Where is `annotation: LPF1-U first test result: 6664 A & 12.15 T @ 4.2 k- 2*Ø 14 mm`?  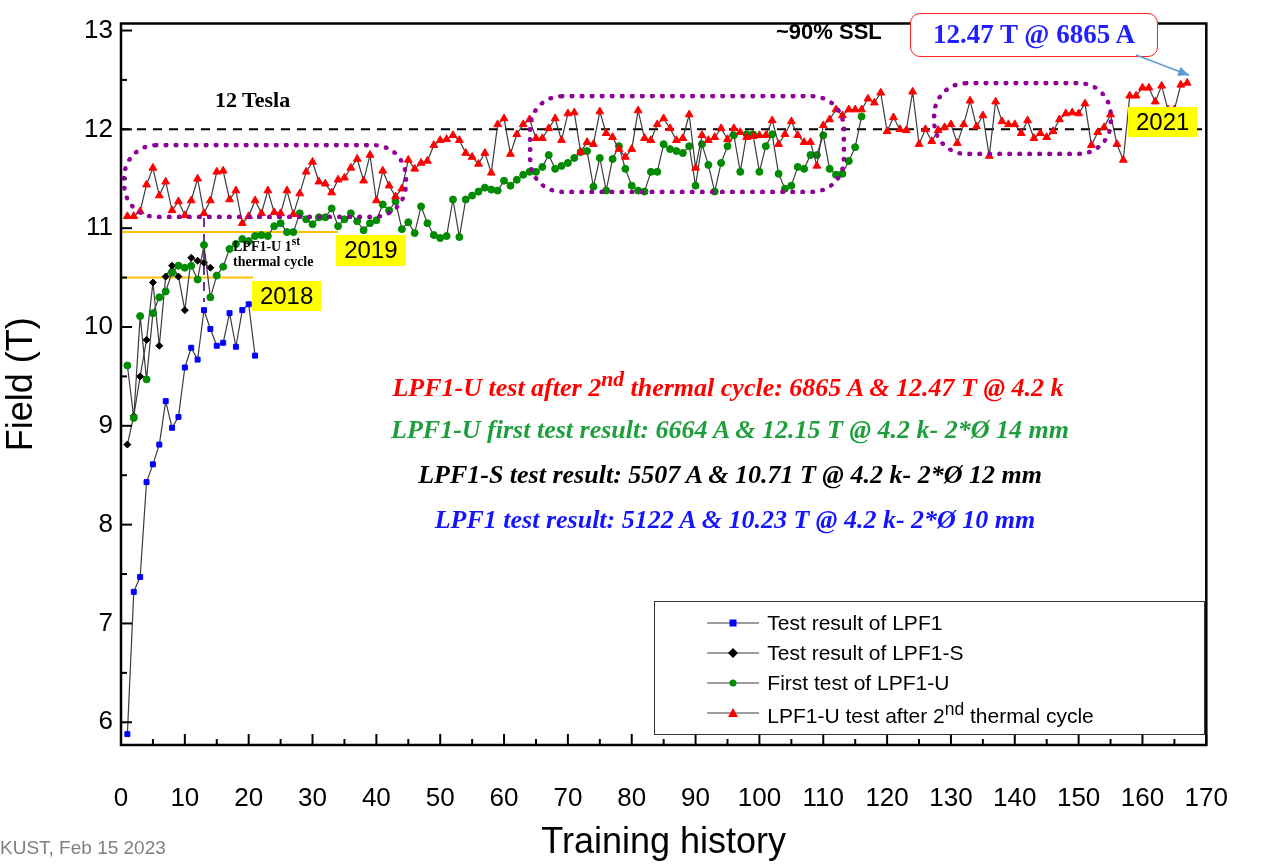 annotation: LPF1-U first test result: 6664 A & 12.15 T @ 4.2 k- 2*Ø 14 mm is located at coordinates (730, 430).